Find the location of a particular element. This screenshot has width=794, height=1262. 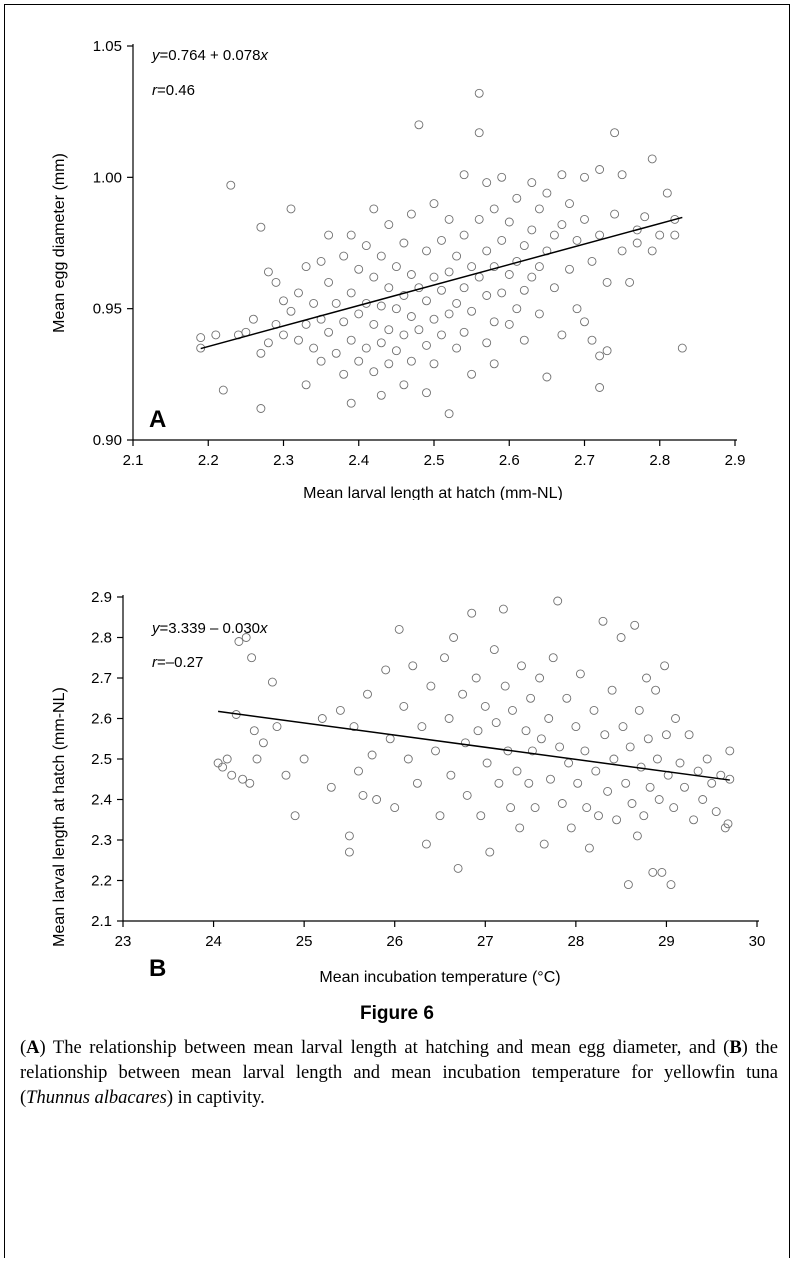

x-tick-label: 30 is located at coordinates (757, 941).